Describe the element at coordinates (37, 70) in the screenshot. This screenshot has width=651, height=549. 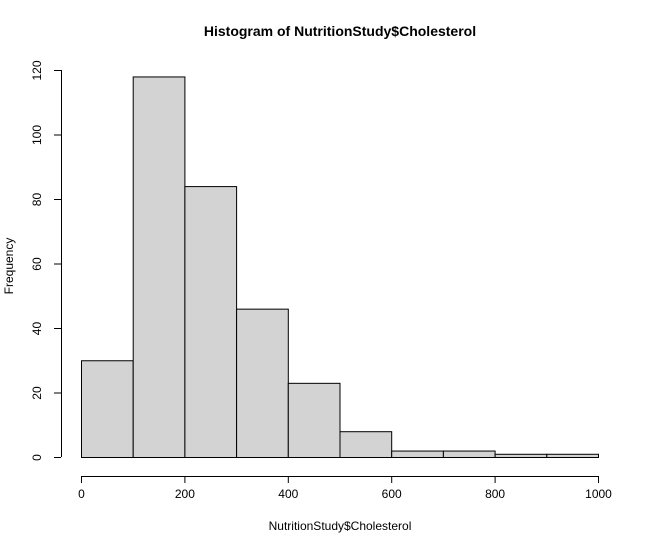
I see `y-tick-label-120: 120` at that location.